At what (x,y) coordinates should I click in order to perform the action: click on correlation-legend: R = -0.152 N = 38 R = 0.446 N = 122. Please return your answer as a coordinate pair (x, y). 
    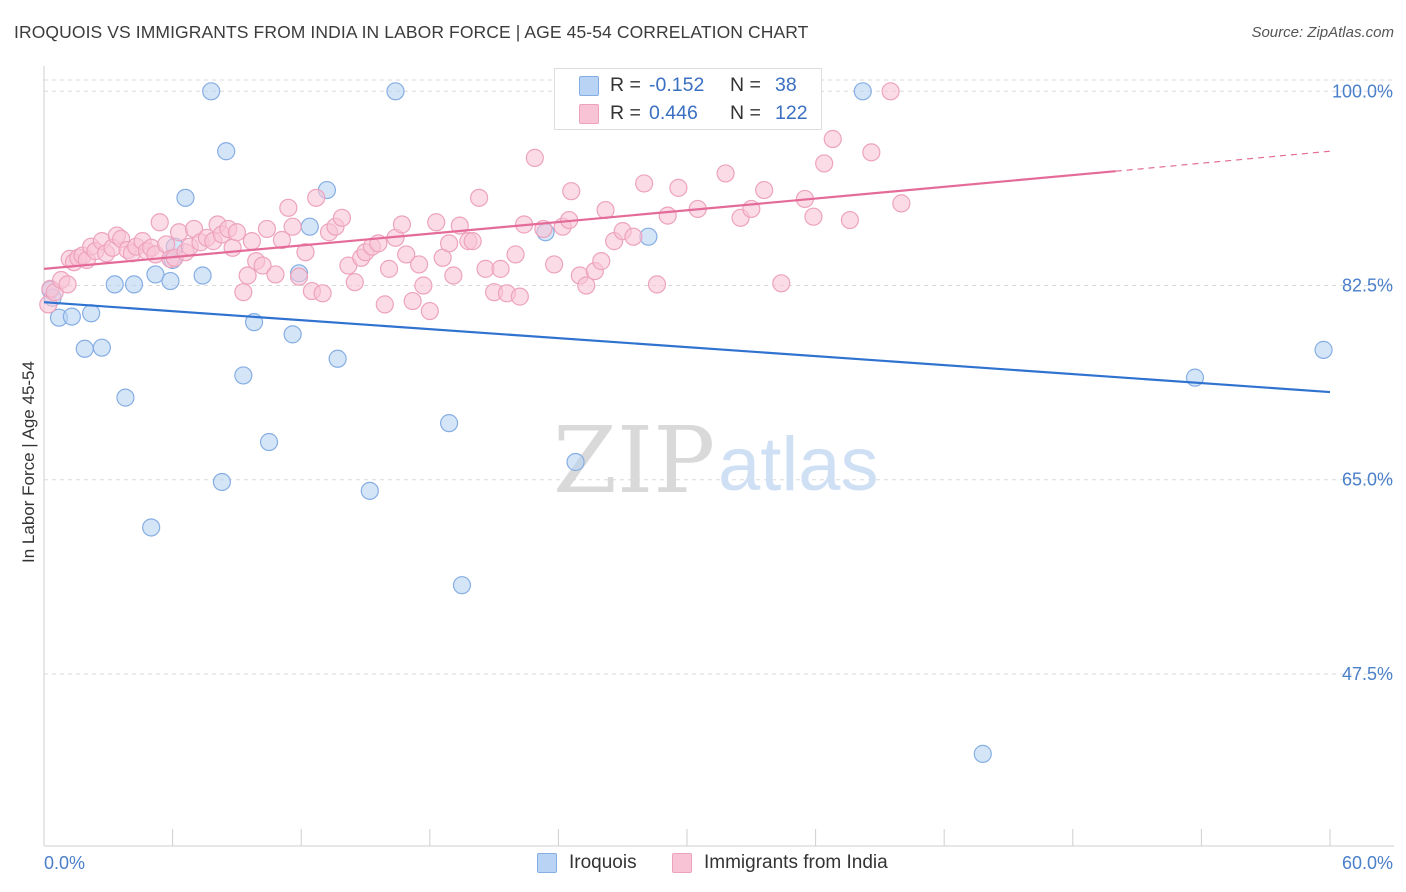
    Looking at the image, I should click on (688, 99).